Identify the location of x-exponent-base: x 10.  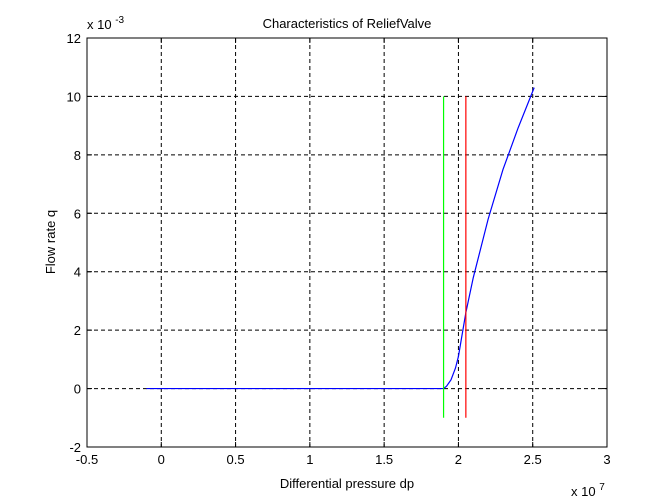
(583, 491).